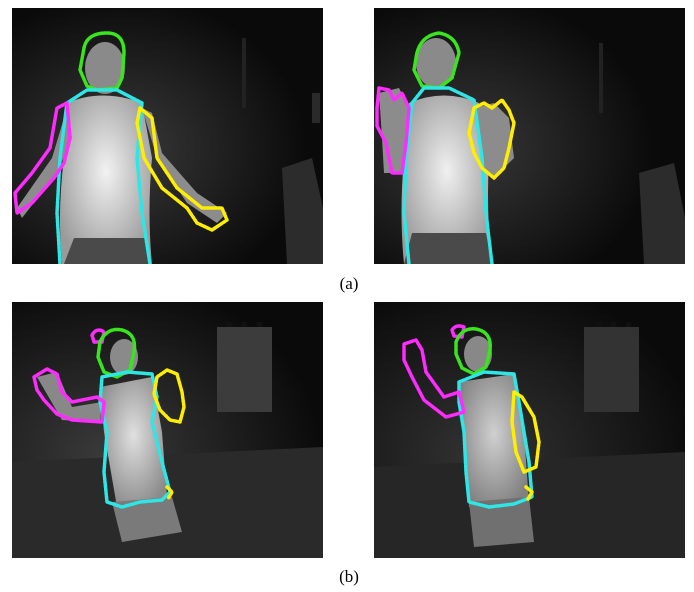  I want to click on person-right-arm, so click(494, 140).